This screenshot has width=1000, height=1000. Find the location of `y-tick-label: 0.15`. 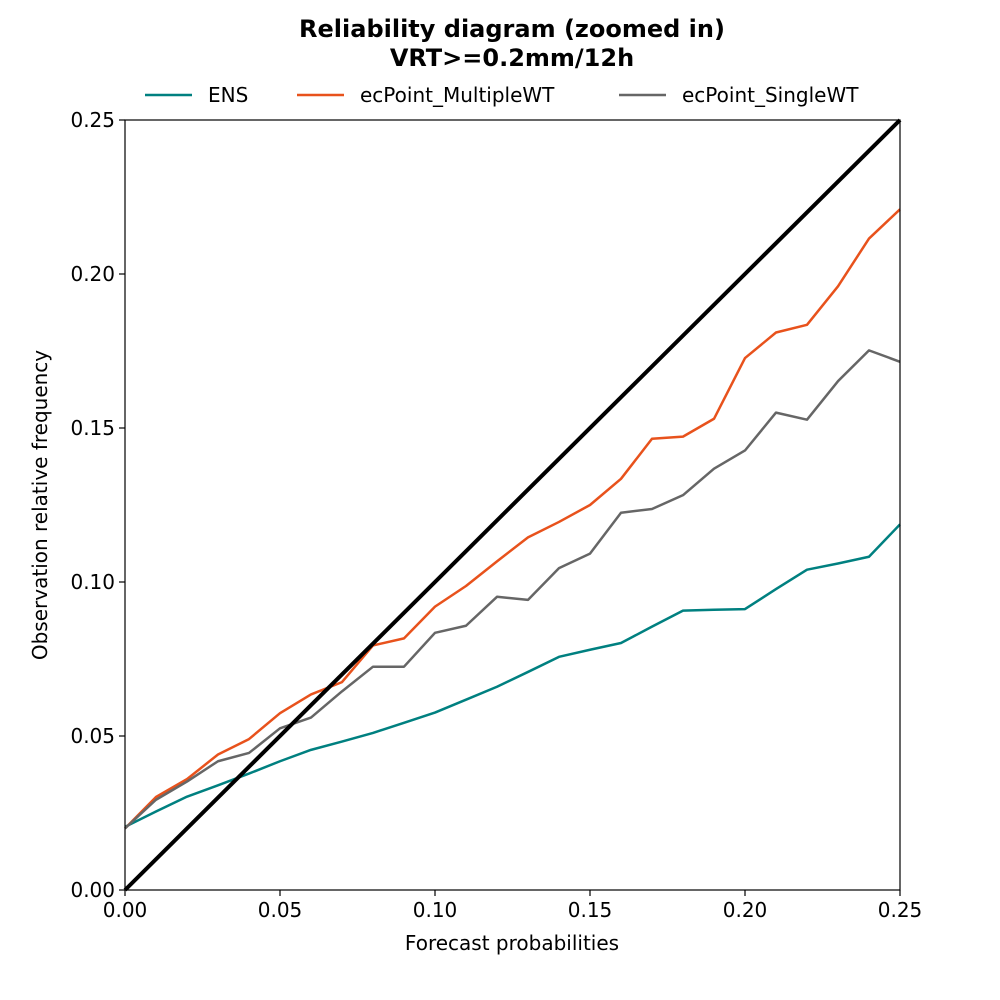

y-tick-label: 0.15 is located at coordinates (92, 428).